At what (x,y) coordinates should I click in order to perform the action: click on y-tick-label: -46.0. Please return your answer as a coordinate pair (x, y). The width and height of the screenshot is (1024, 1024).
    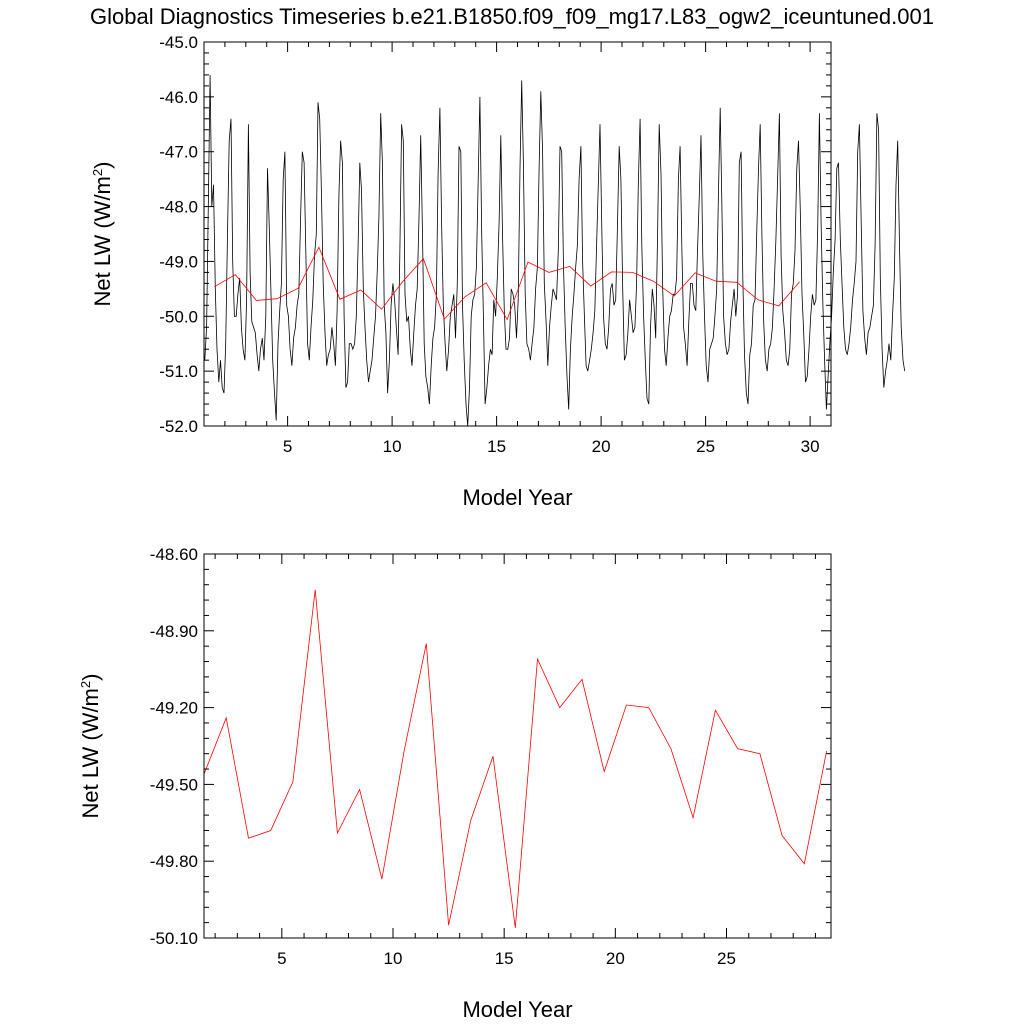
    Looking at the image, I should click on (178, 97).